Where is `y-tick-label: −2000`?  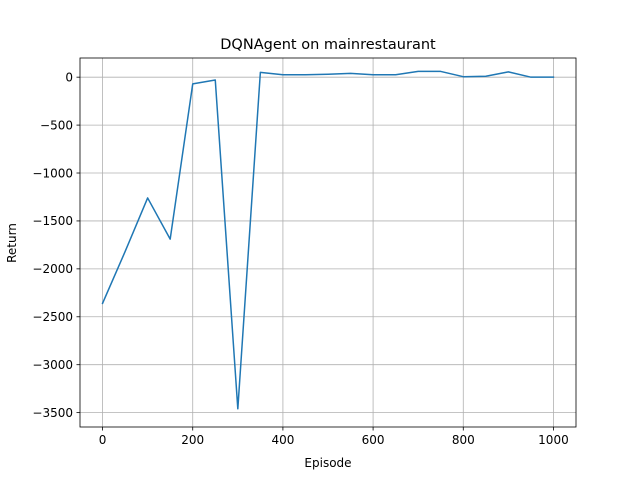 y-tick-label: −2000 is located at coordinates (52, 269).